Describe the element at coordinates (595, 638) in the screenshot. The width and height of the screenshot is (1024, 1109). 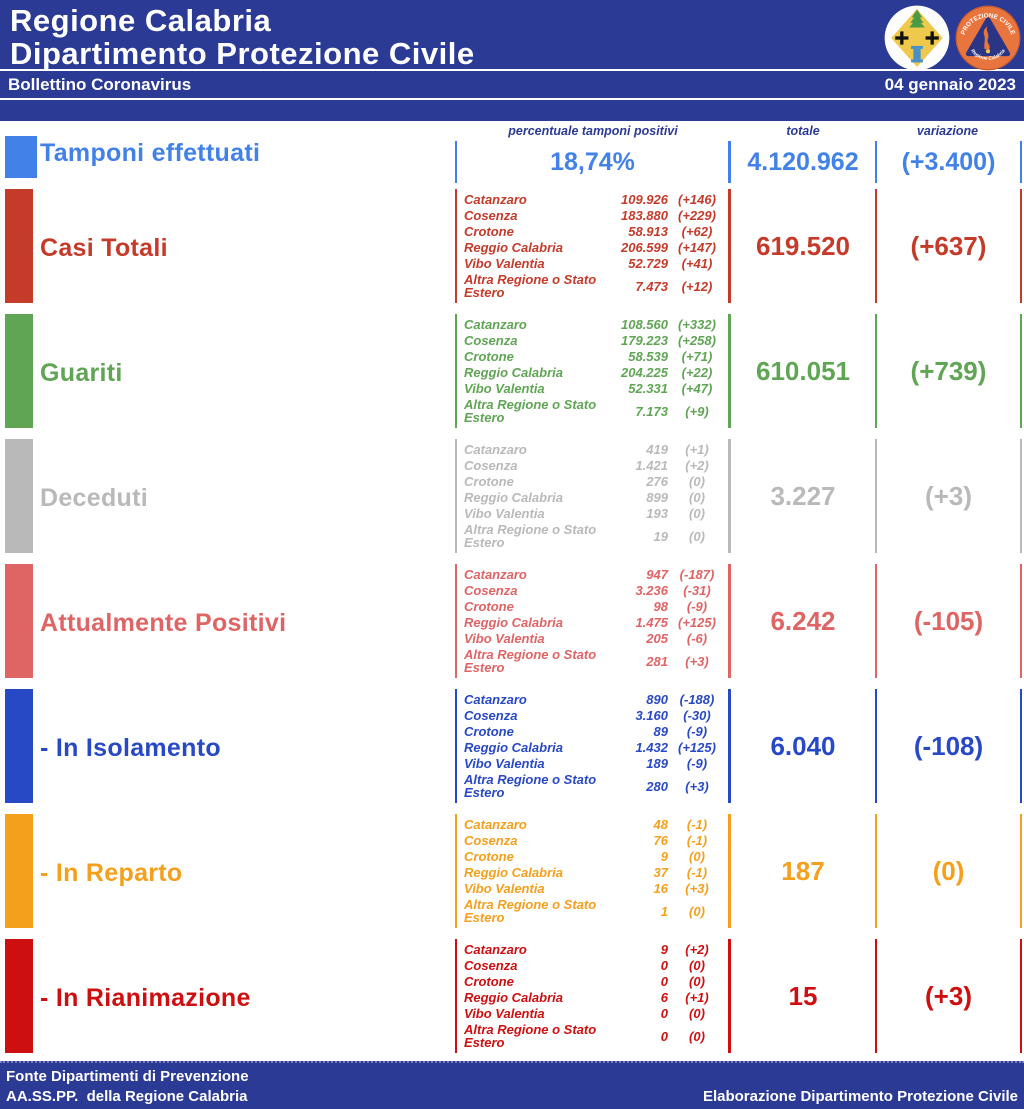
I see `province-row: Vibo Valentia 205 (-6)` at that location.